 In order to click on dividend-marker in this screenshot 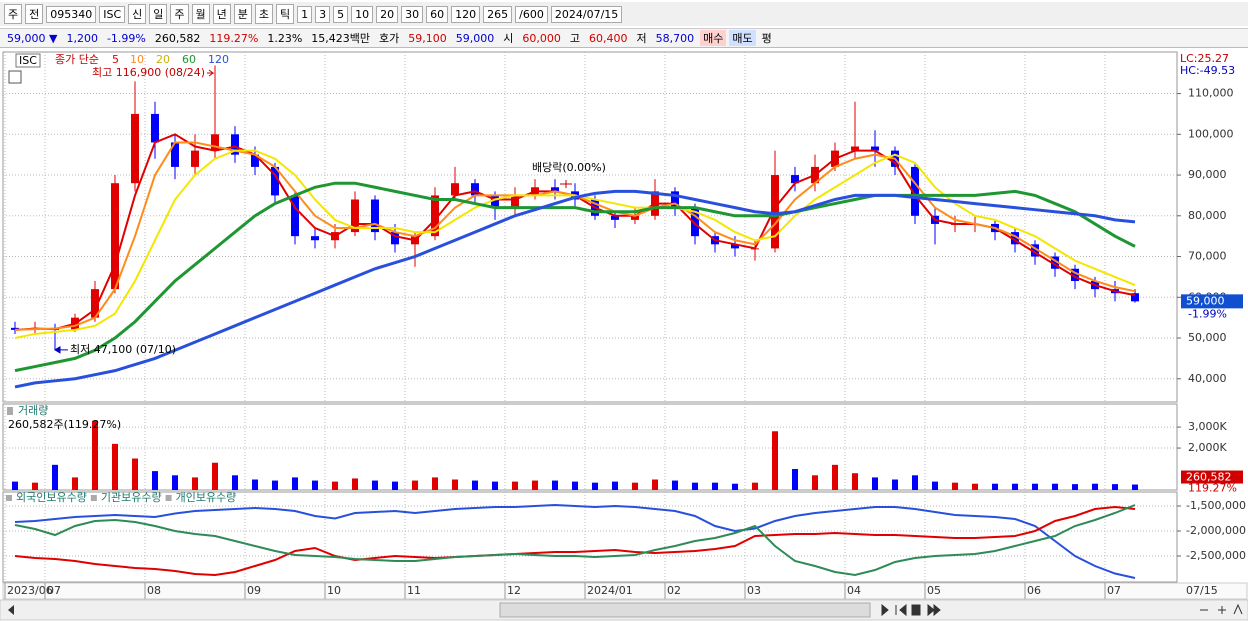, I will do `click(566, 184)`.